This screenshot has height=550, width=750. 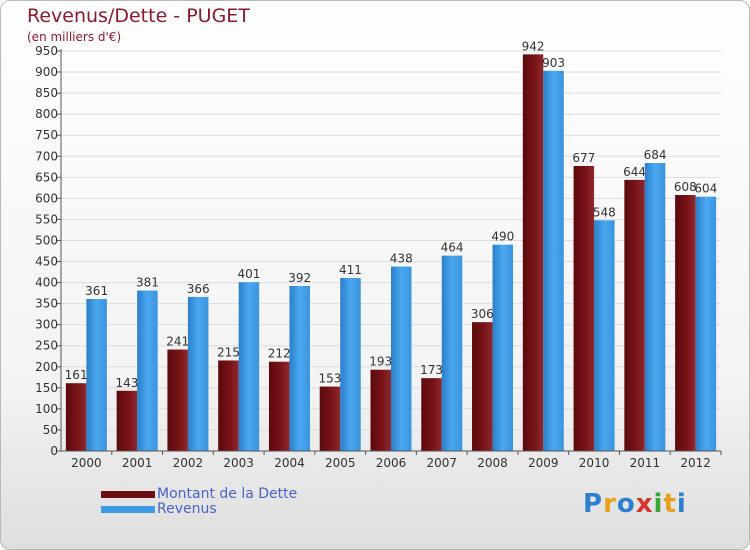 I want to click on proxiti-logo: Proxiti, so click(x=635, y=504).